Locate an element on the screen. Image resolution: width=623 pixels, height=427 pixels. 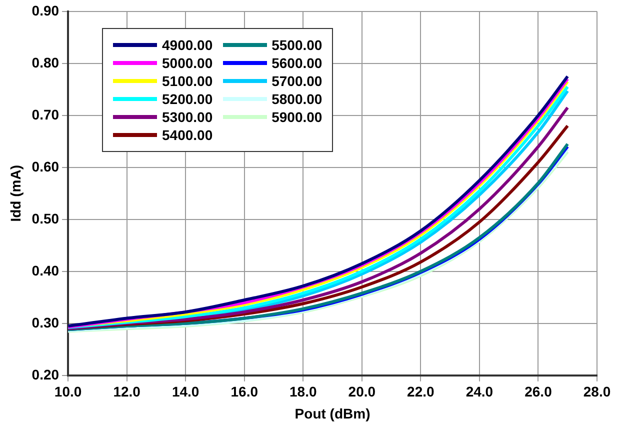
y-tick-label: 0.70 is located at coordinates (46, 114).